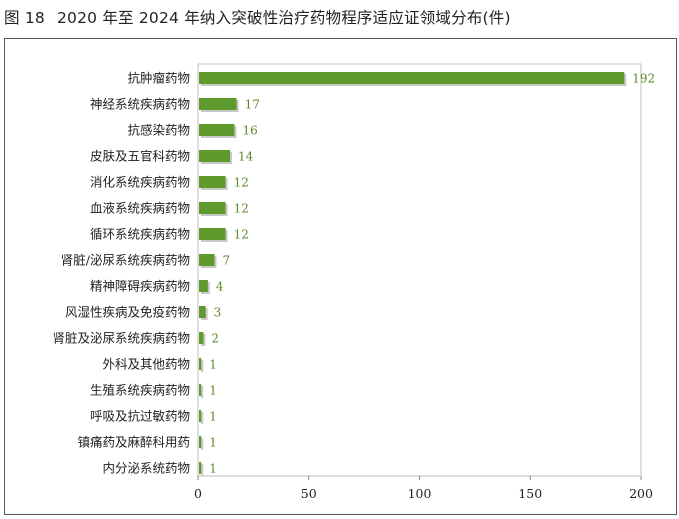 The width and height of the screenshot is (679, 519). I want to click on category-label: 肾脏及泌尿系统疾病药物, so click(121, 338).